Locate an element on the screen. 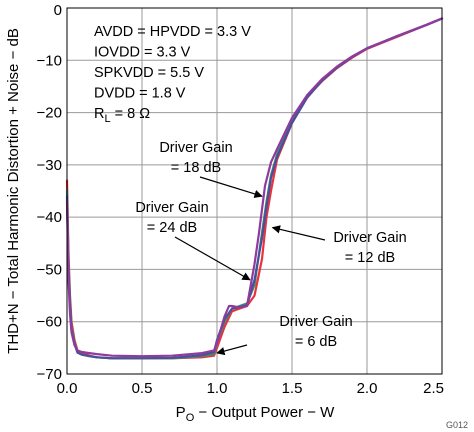 This screenshot has width=474, height=432. annotation-label: = 6 dB is located at coordinates (316, 342).